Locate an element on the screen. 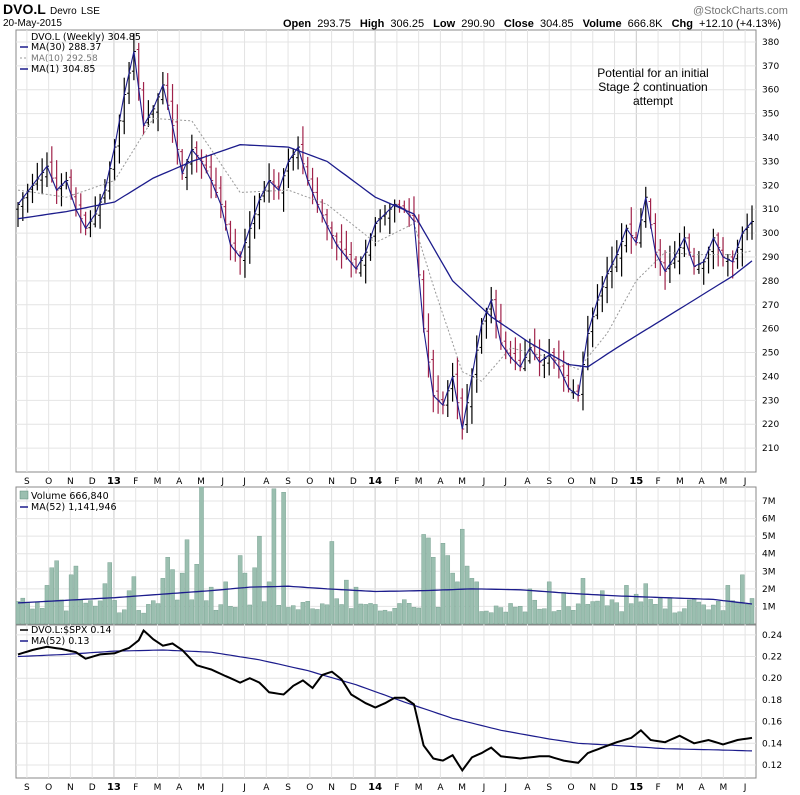 Image resolution: width=800 pixels, height=795 pixels. price-tick-label: 360 is located at coordinates (770, 91).